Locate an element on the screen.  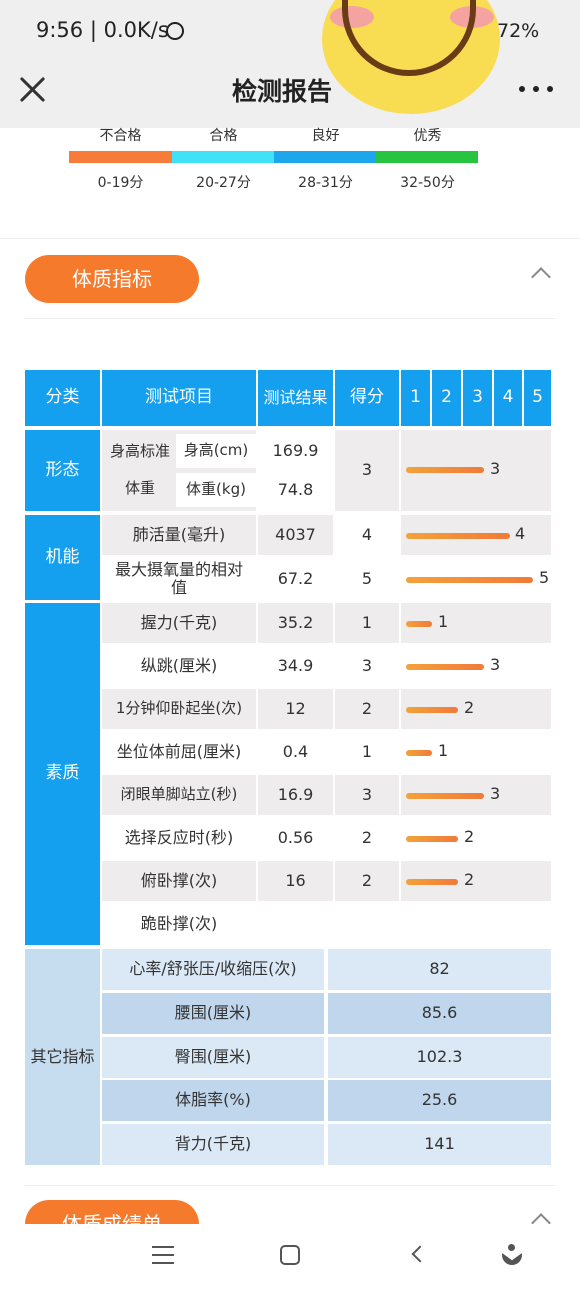
value-waist: 85.6 is located at coordinates (439, 1013).